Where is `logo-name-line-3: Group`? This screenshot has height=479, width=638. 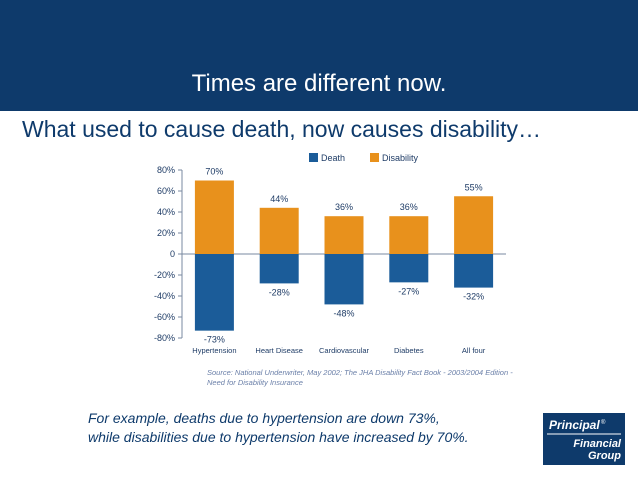 logo-name-line-3: Group is located at coordinates (604, 456).